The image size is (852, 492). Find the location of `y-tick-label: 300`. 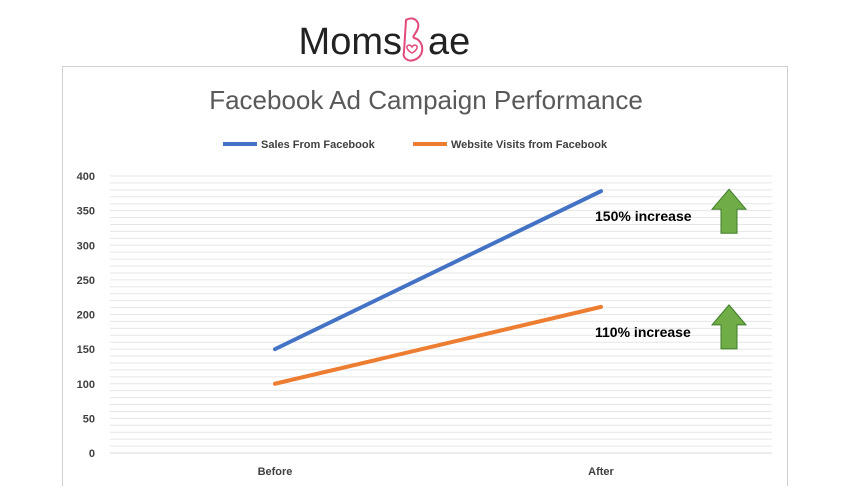

y-tick-label: 300 is located at coordinates (86, 246).